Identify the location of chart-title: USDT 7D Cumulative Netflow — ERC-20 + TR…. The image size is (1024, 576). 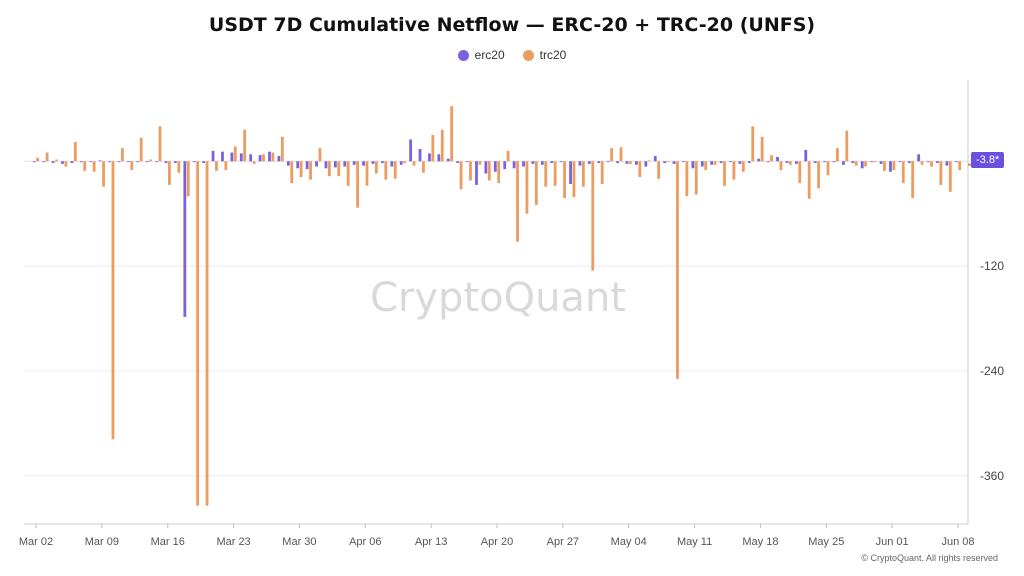
(512, 25).